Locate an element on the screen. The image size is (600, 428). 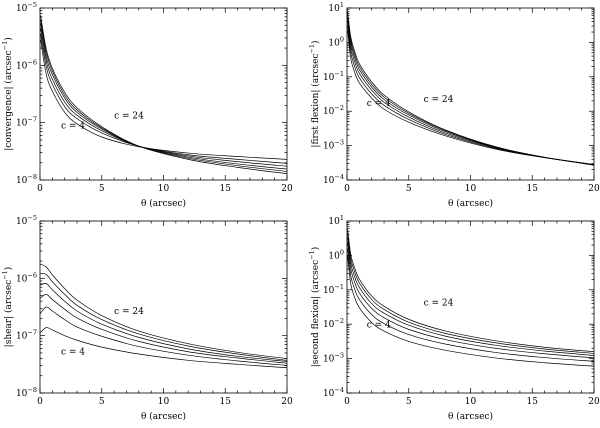
y-axis-label: |second flexion| (arcsec−1) is located at coordinates (314, 307).